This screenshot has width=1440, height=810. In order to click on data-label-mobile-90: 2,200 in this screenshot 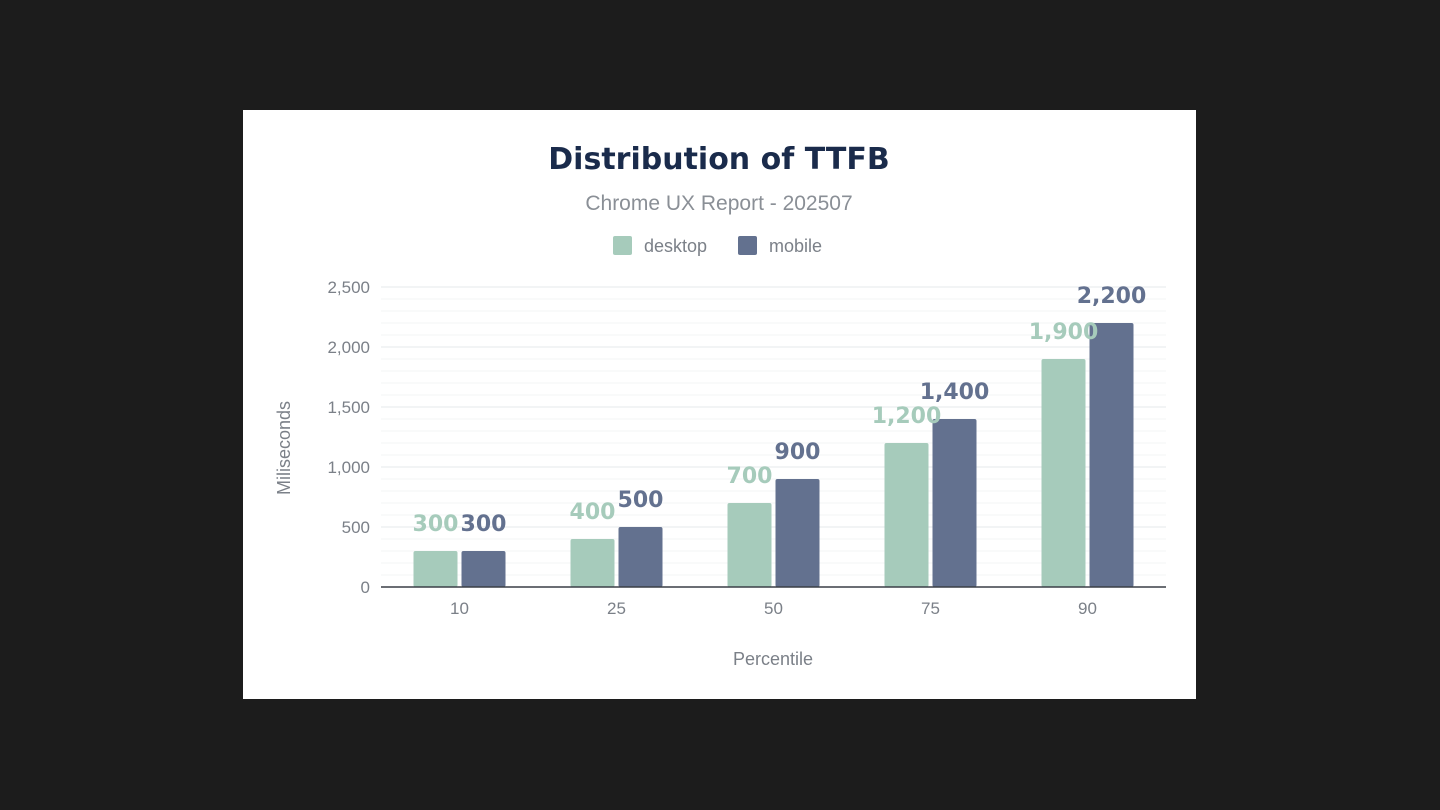, I will do `click(1112, 296)`.